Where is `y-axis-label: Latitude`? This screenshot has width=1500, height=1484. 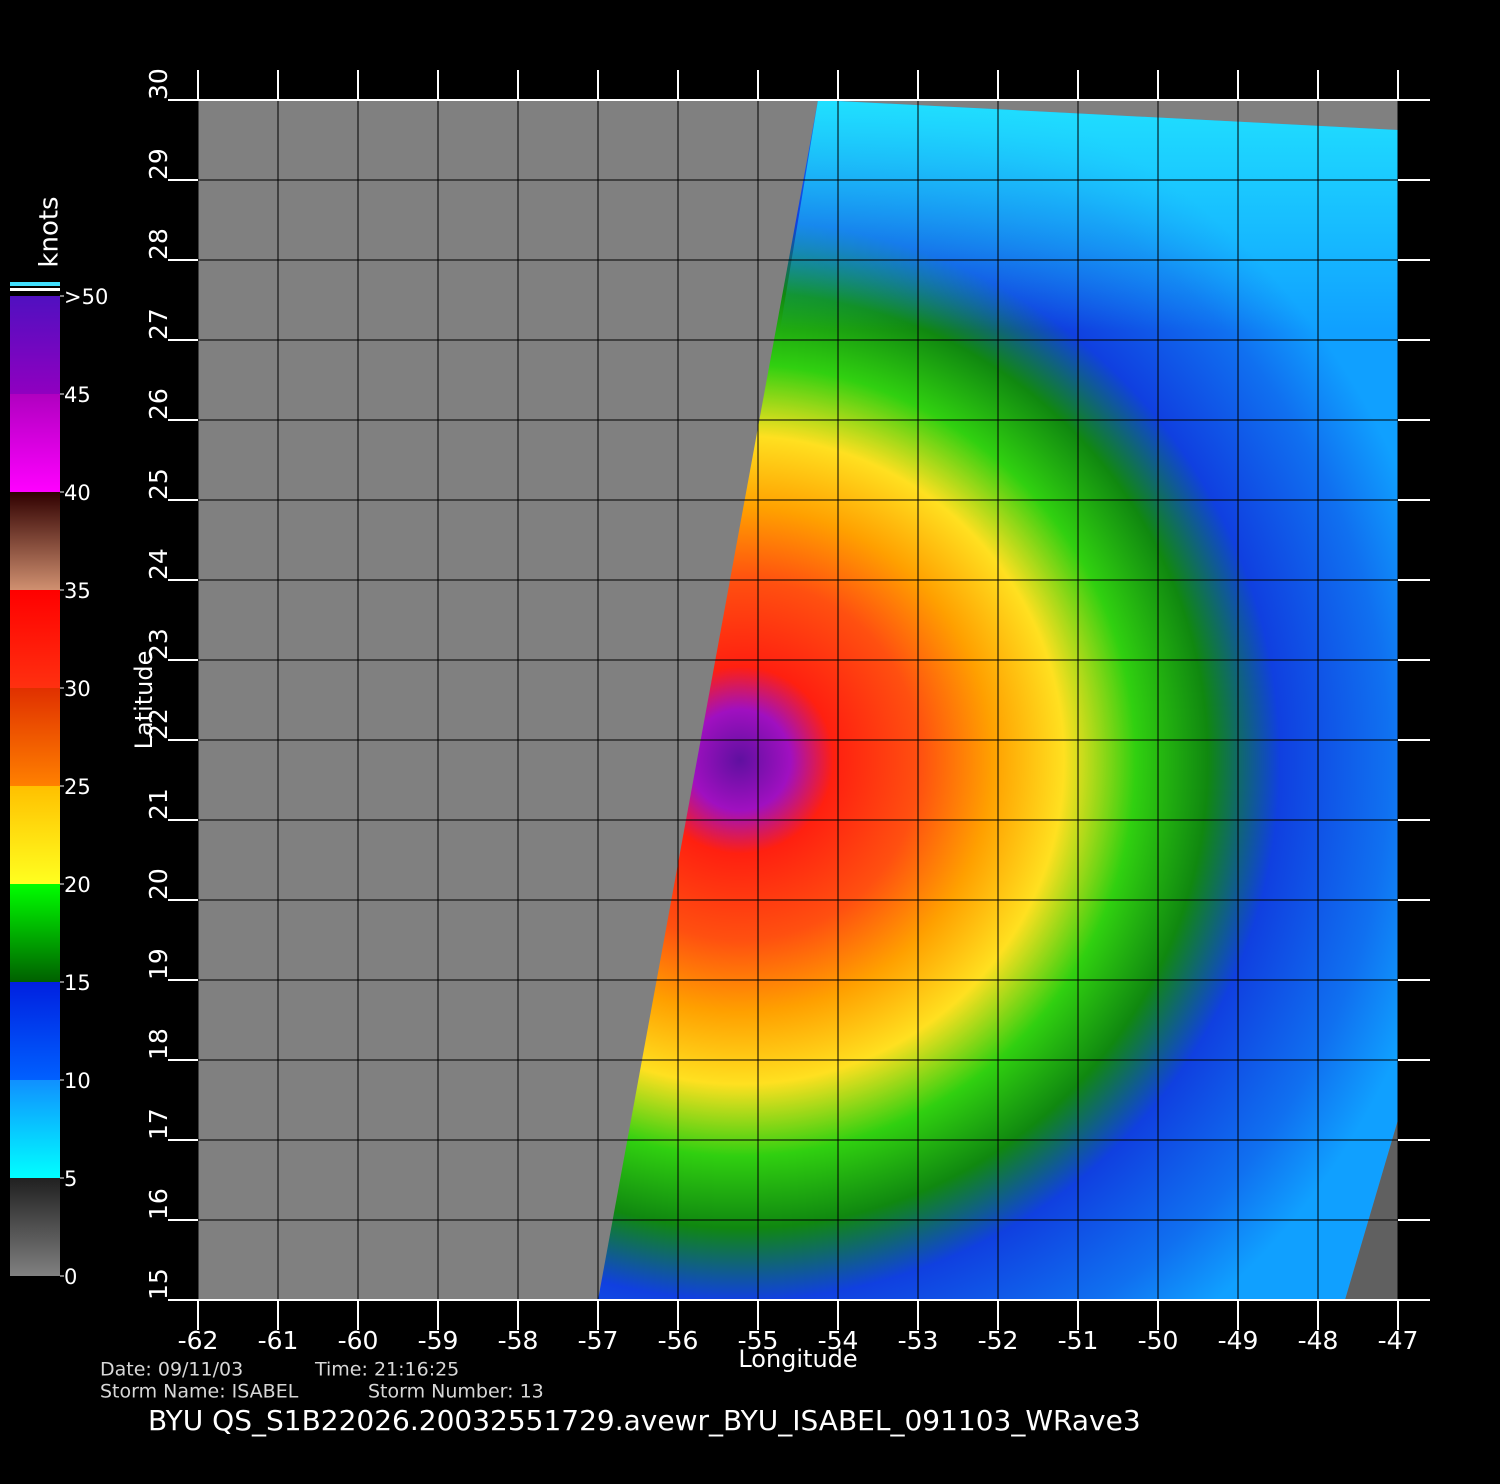 y-axis-label: Latitude is located at coordinates (144, 700).